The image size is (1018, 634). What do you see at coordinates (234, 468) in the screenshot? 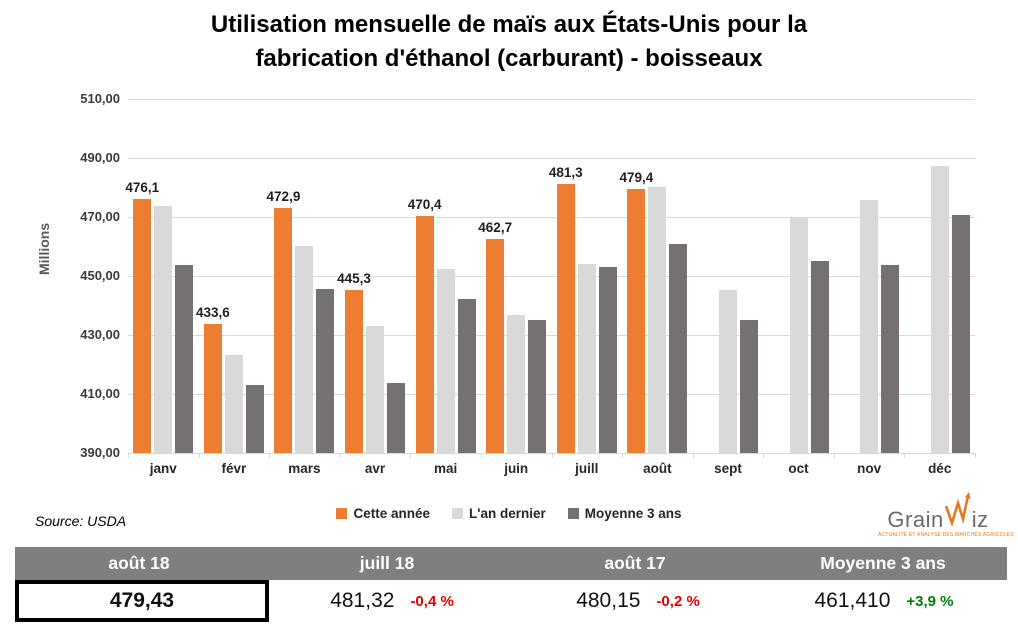
I see `x-axis-label-févr: févr` at bounding box center [234, 468].